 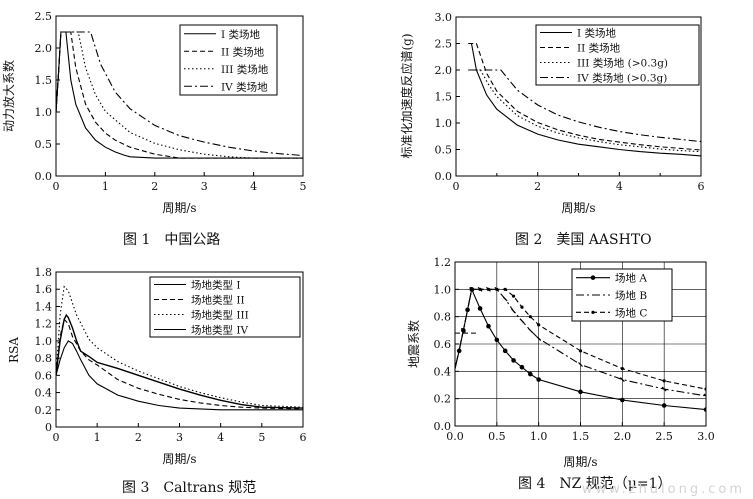 What do you see at coordinates (105, 186) in the screenshot?
I see `x-tick-label: 1` at bounding box center [105, 186].